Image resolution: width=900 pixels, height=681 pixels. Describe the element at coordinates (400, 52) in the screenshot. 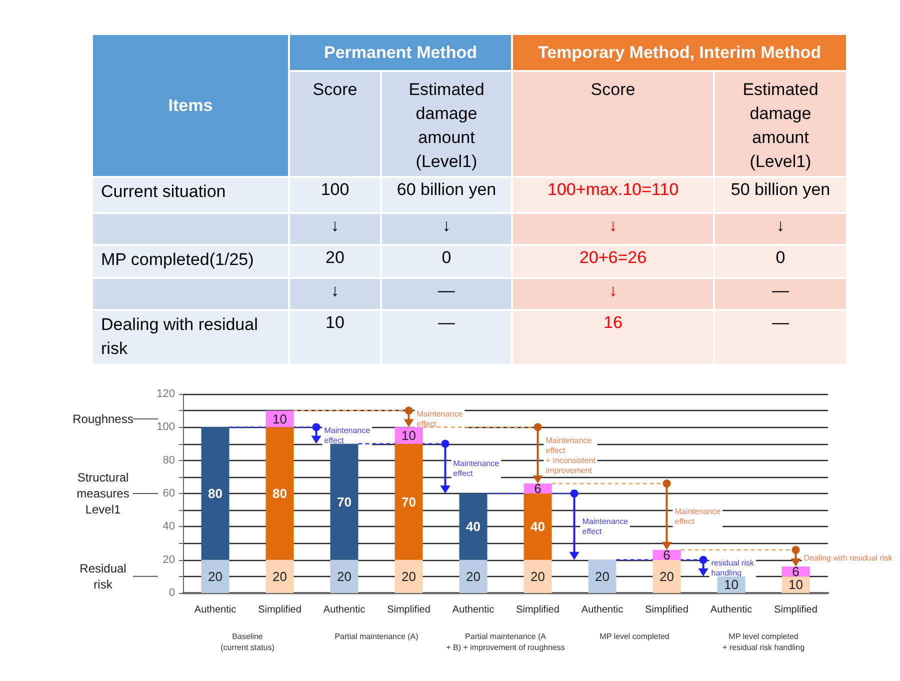

I see `text: Permanent Method` at that location.